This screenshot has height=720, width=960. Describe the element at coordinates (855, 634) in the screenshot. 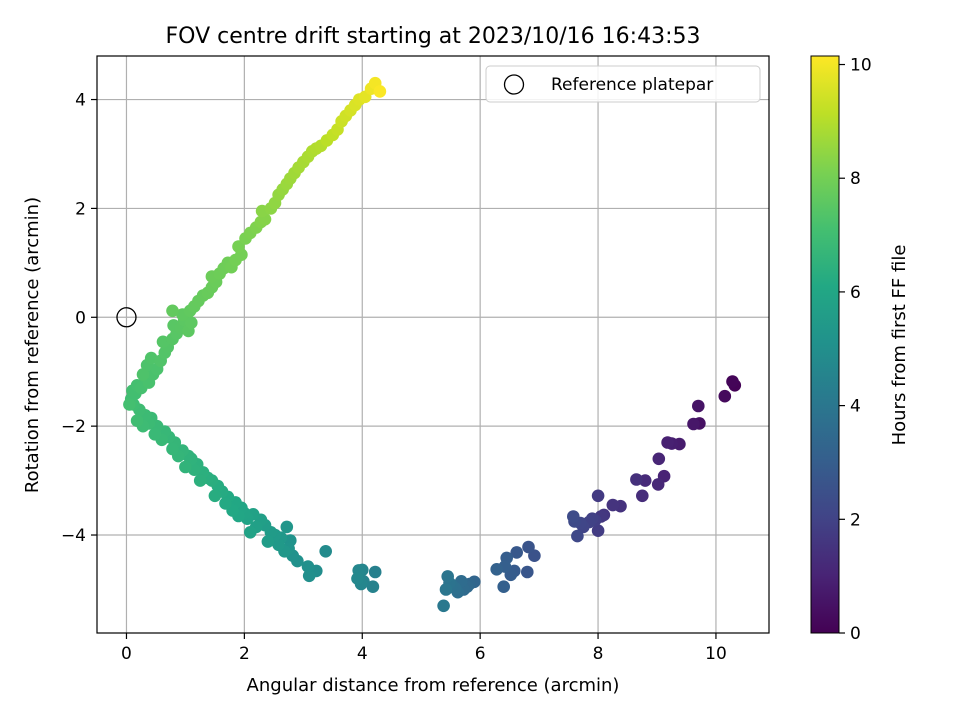

I see `colorbar-tick-label: 0` at that location.